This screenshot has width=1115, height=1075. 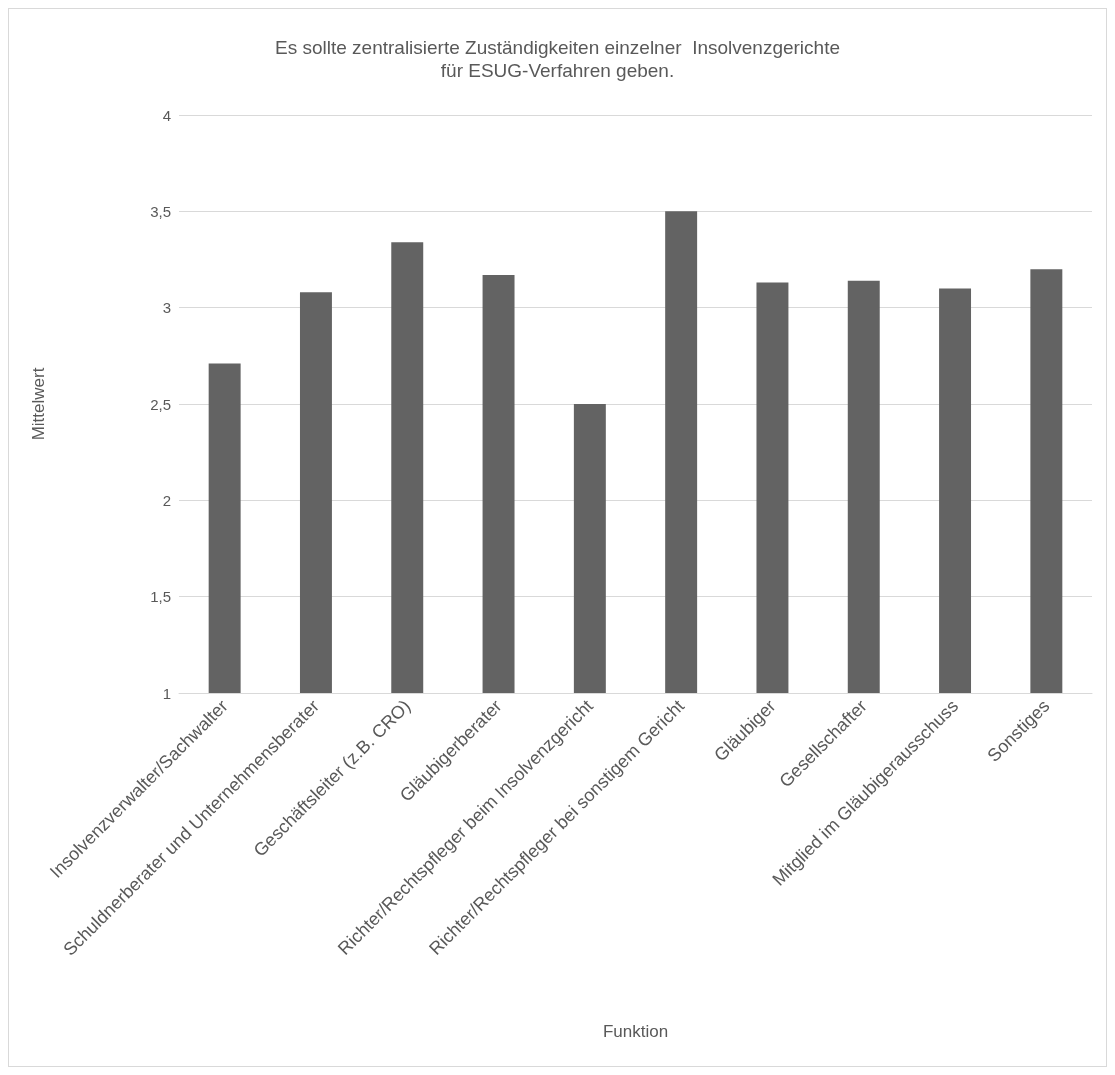 What do you see at coordinates (557, 59) in the screenshot?
I see `chart-title: Es sollte zentralisierte Zuständigkeiten einzelner Insolvenzgerichte für ESUG-Verfahren geben.` at bounding box center [557, 59].